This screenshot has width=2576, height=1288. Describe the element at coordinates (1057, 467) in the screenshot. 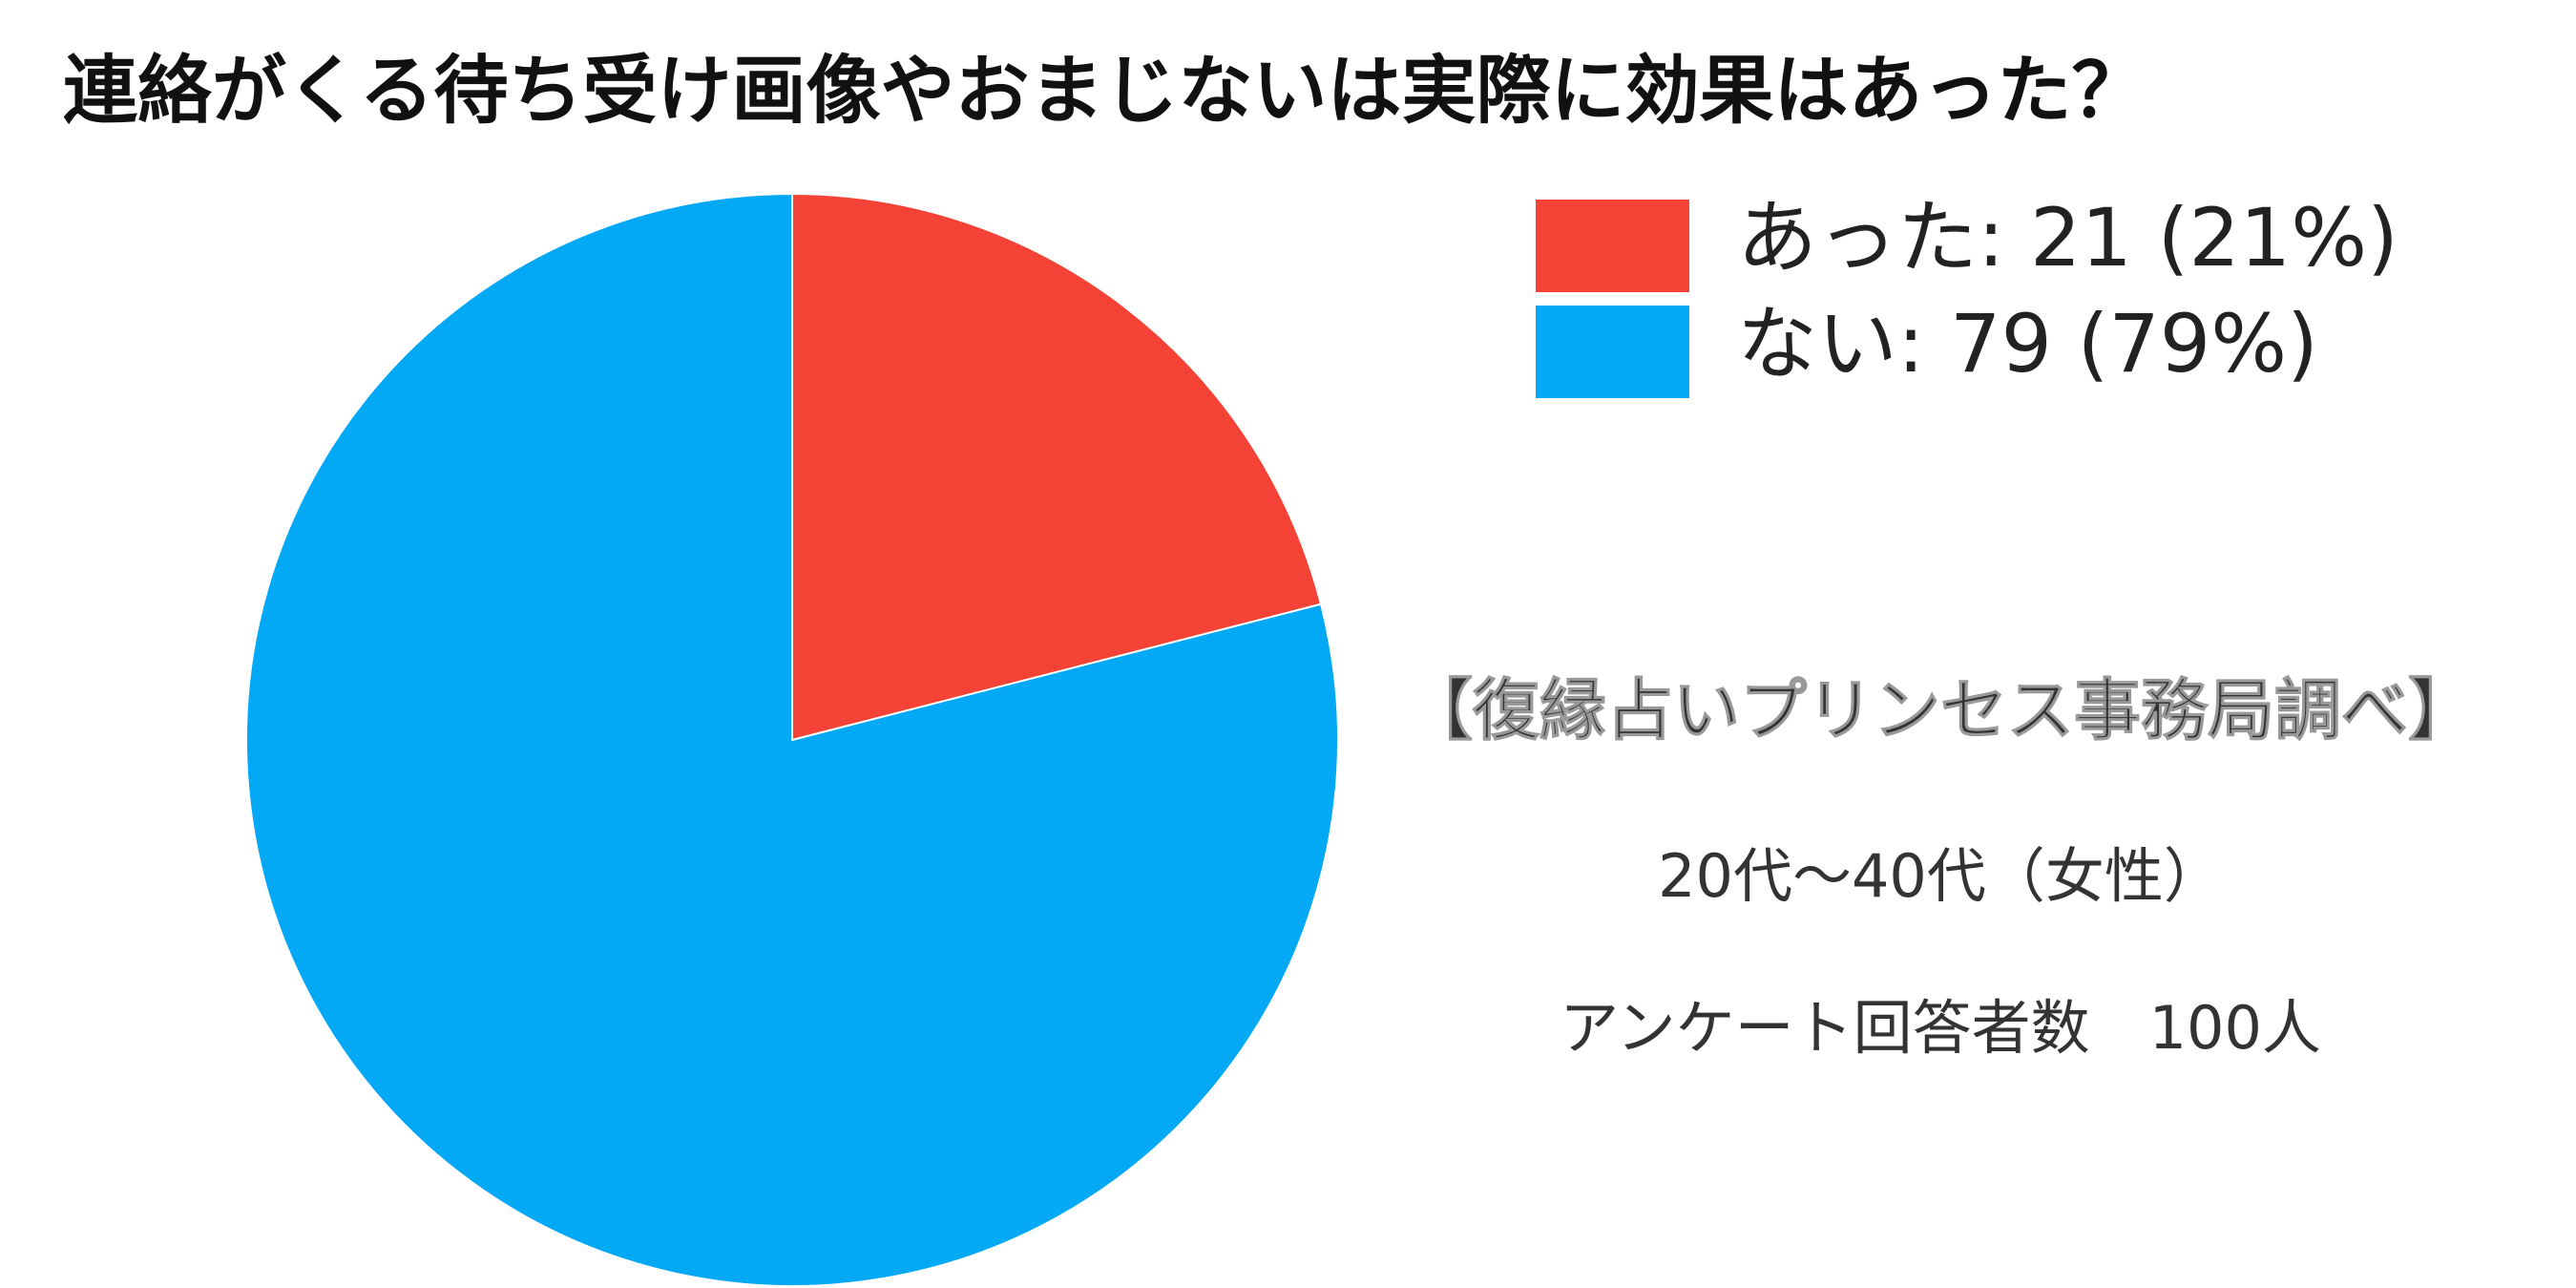

I see `pie-slice` at that location.